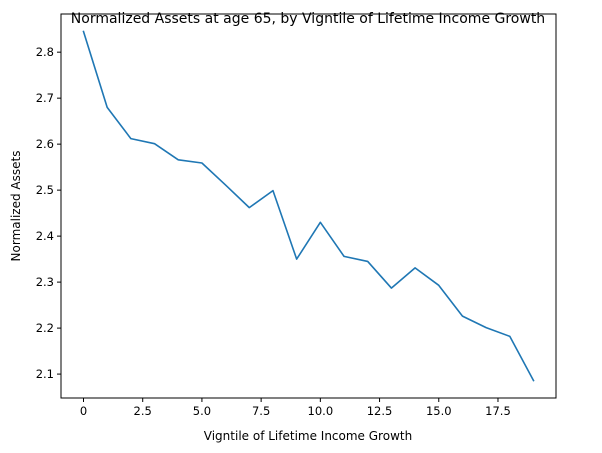 Image resolution: width=602 pixels, height=453 pixels. I want to click on y-tick-label: 2.1, so click(45, 374).